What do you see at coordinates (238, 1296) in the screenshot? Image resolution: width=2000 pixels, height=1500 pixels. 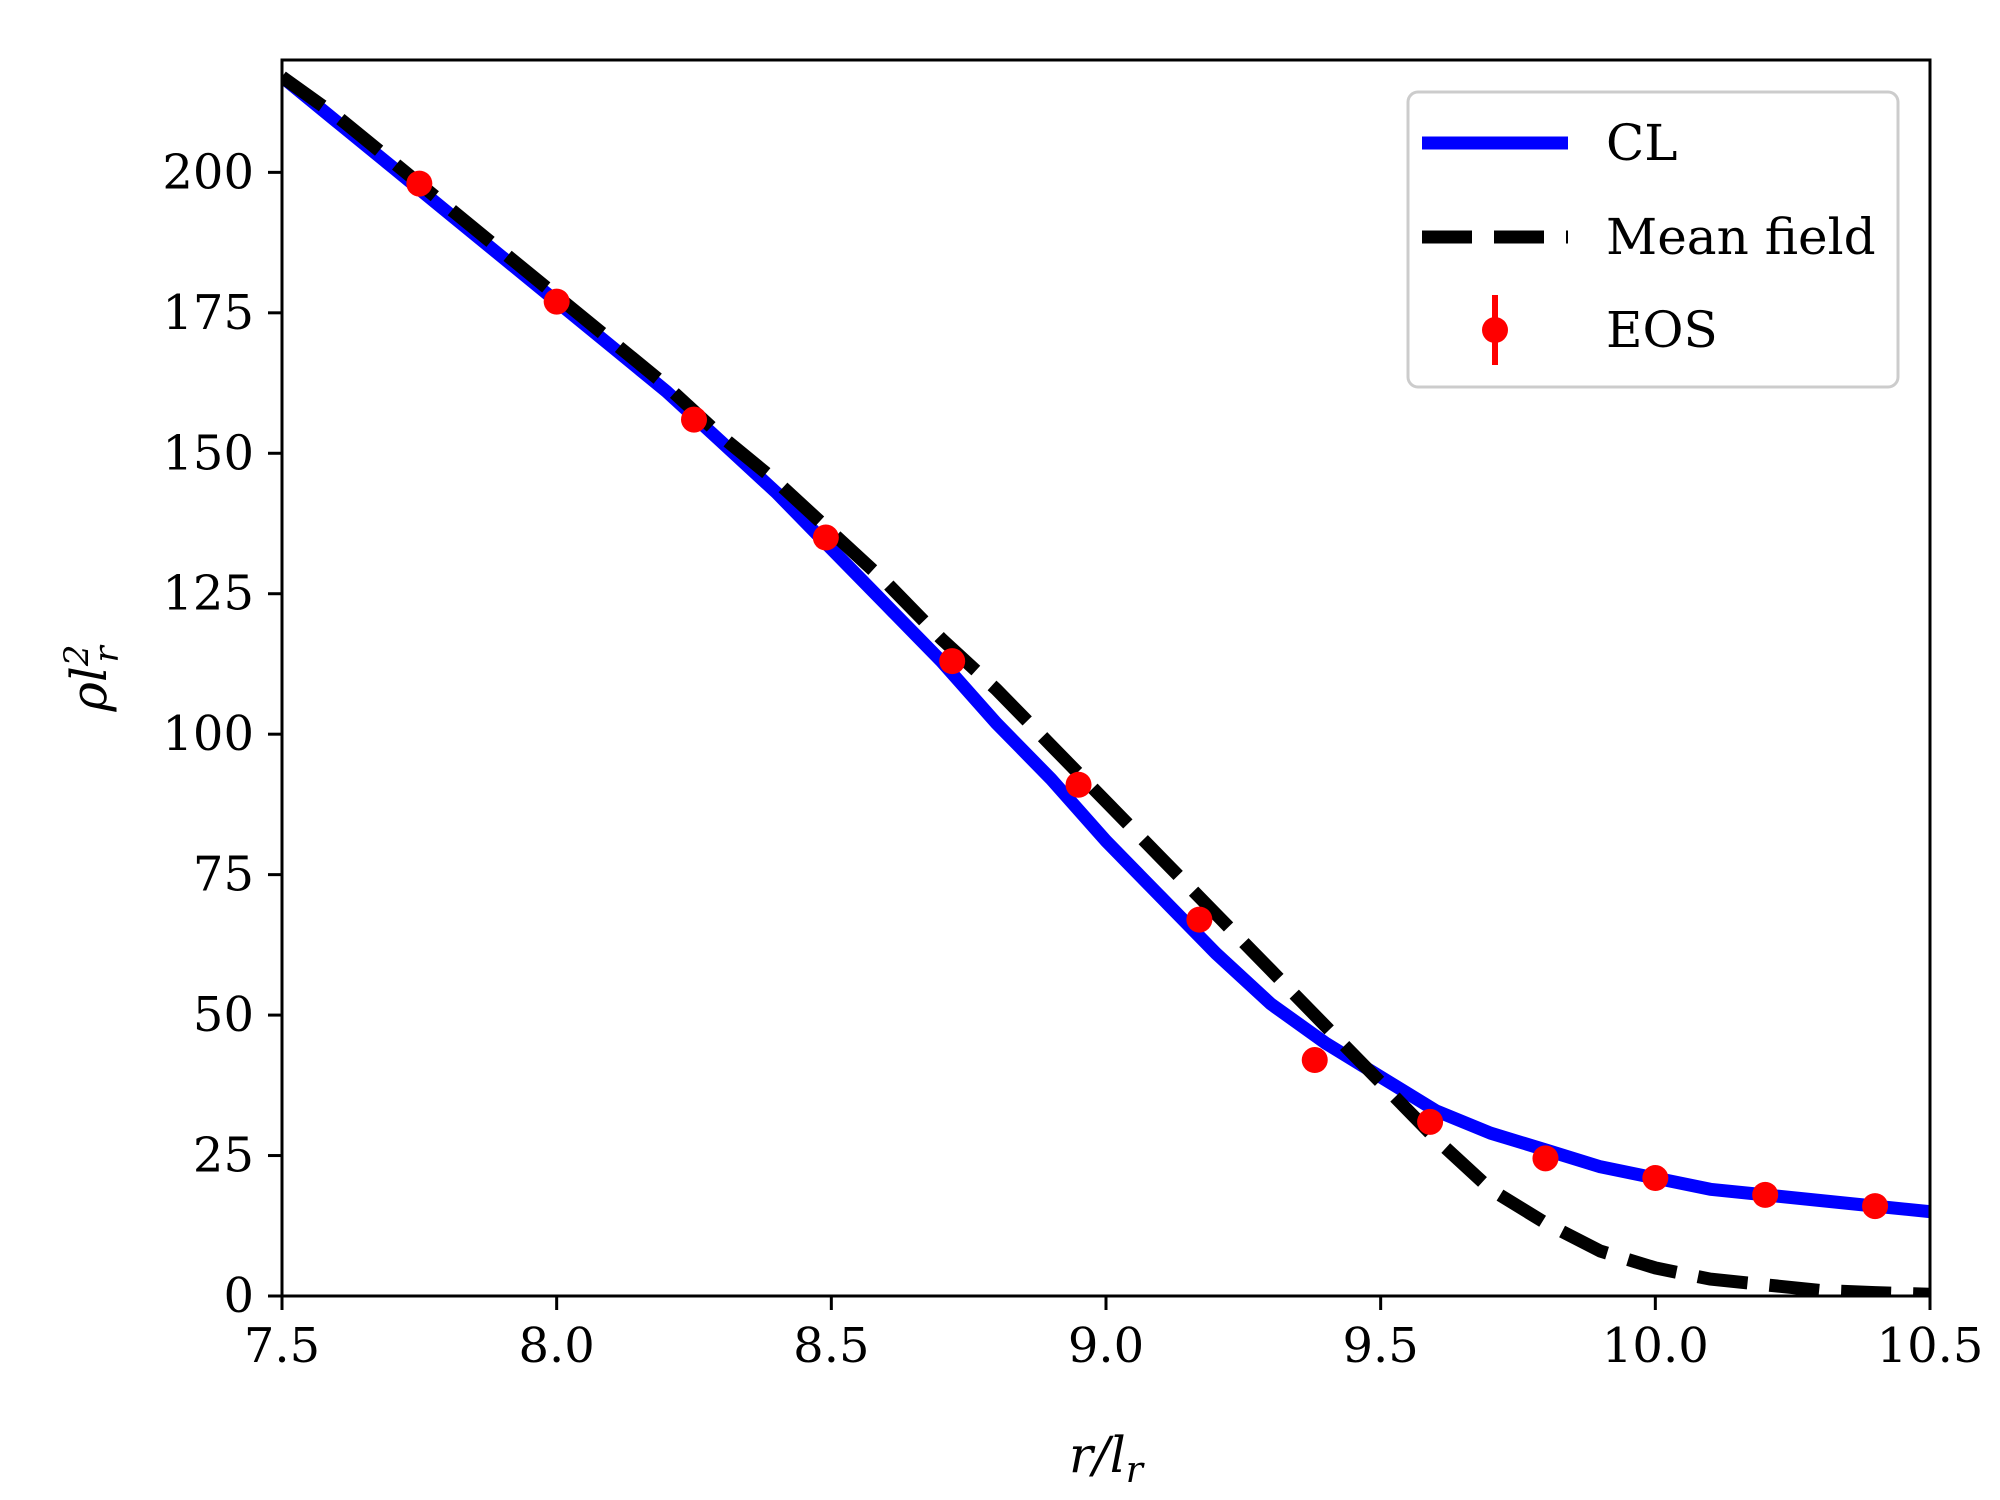 I see `y-tick-label: 0` at bounding box center [238, 1296].